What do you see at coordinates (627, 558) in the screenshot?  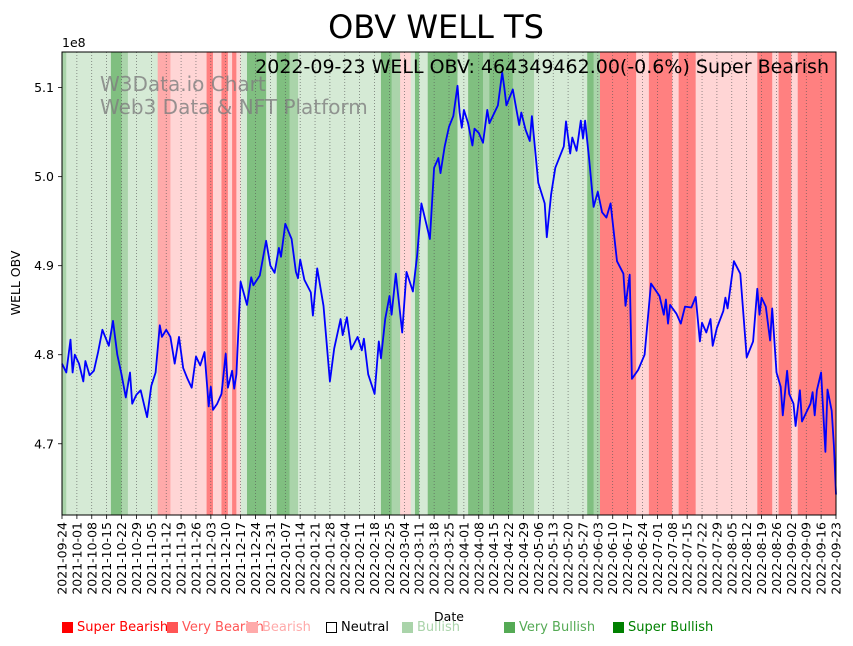 I see `x-tick-label: 2022-06-17` at bounding box center [627, 558].